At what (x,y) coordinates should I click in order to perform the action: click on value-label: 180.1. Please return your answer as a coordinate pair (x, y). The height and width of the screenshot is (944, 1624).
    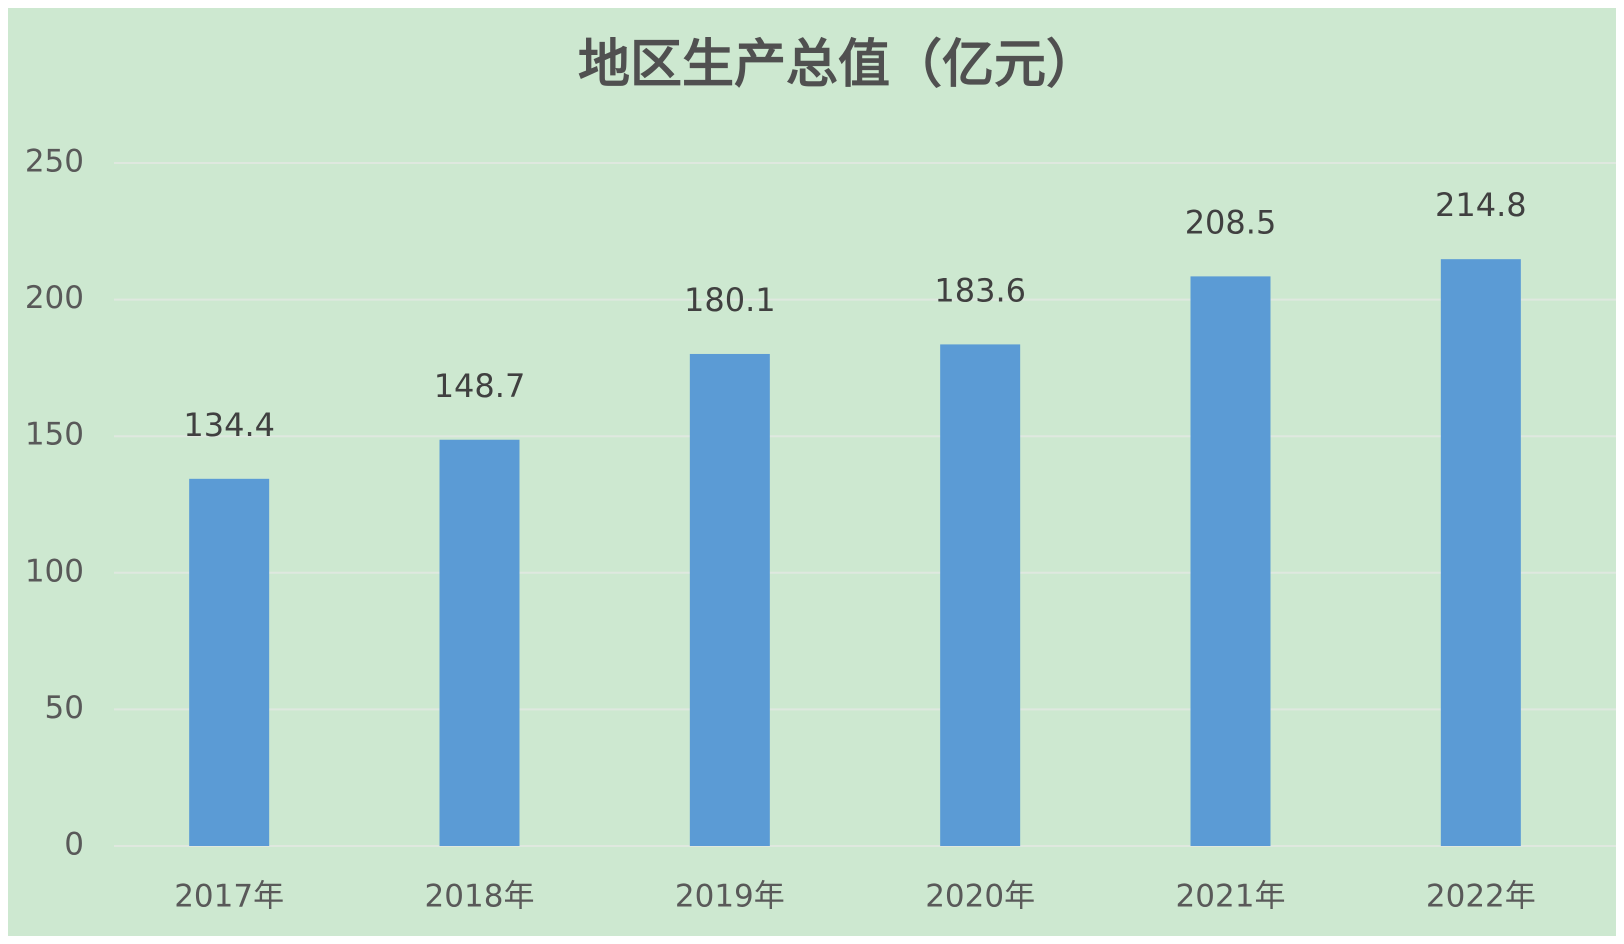
    Looking at the image, I should click on (730, 300).